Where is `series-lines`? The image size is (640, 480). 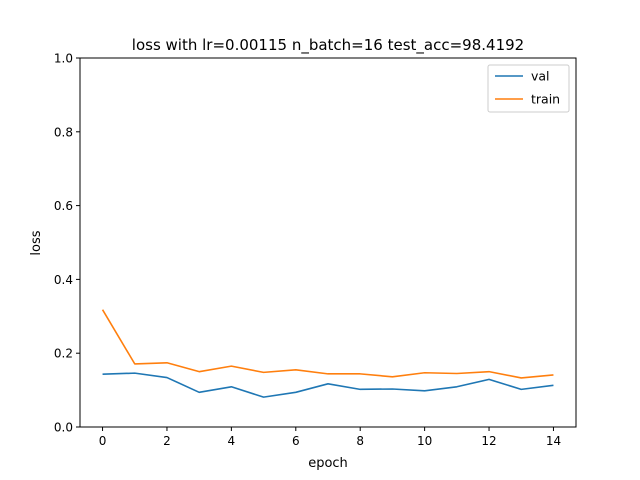
series-lines is located at coordinates (327, 353).